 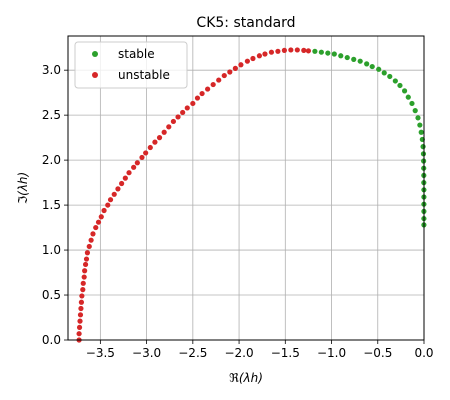 I want to click on x-tick-label: −1.0, so click(x=331, y=353).